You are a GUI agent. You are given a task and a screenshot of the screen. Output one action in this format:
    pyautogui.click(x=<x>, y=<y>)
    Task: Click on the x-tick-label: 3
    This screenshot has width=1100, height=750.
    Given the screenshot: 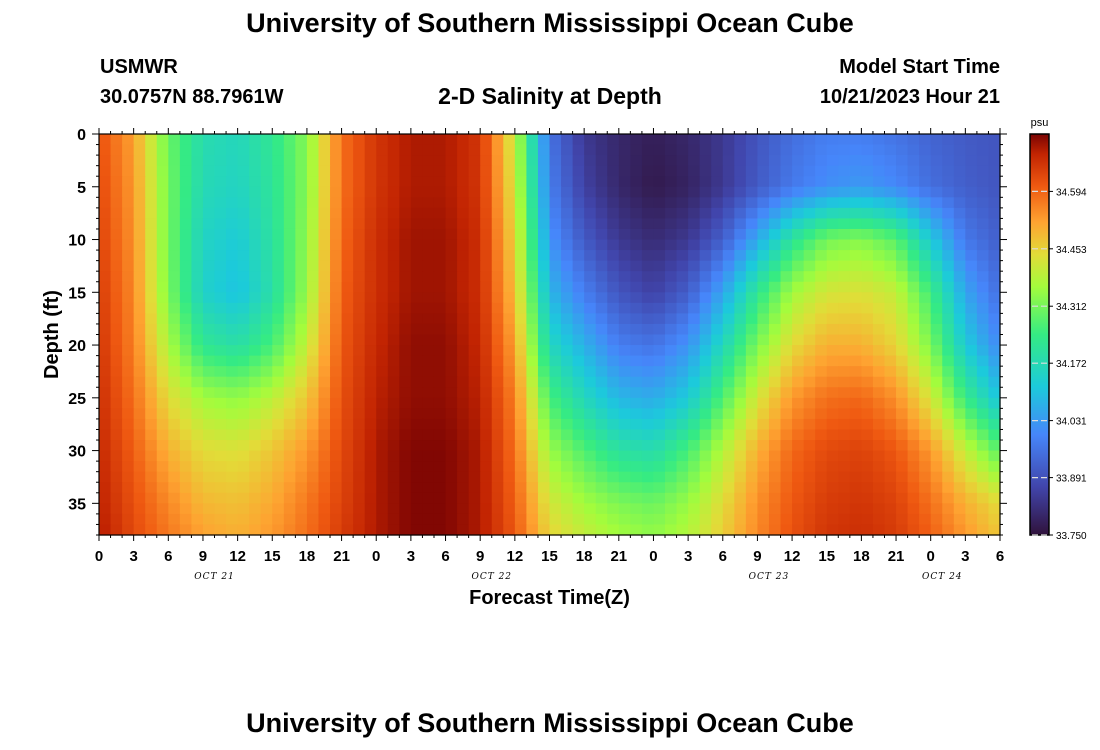 What is the action you would take?
    pyautogui.click(x=965, y=556)
    